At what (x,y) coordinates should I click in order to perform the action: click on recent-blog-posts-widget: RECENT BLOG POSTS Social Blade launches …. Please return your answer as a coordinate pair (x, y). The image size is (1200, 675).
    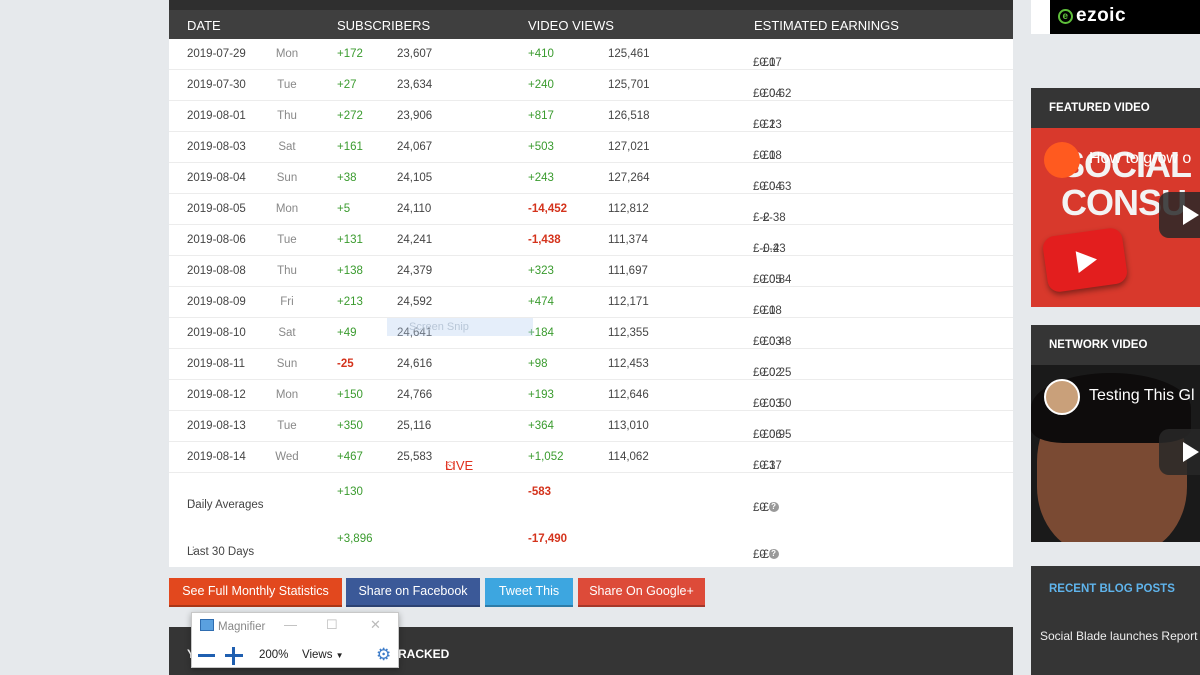
    Looking at the image, I should click on (1115, 620).